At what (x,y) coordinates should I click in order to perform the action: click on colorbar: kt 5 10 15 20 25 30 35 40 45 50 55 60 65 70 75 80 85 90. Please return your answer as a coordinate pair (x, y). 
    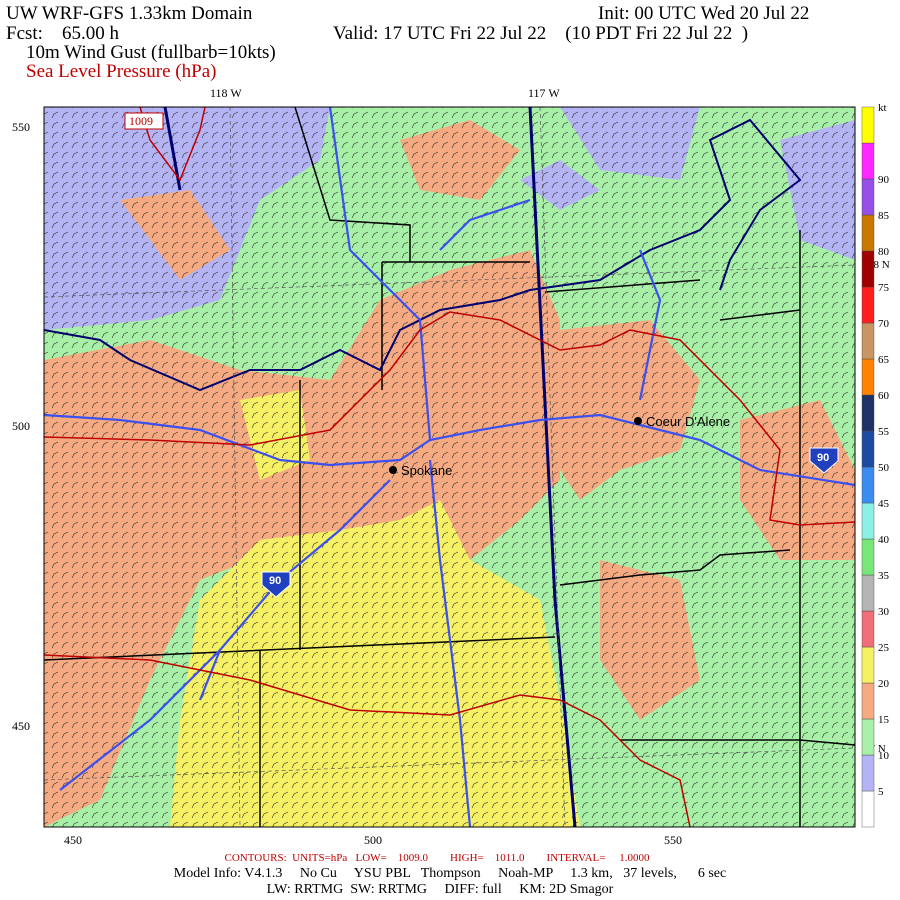
    Looking at the image, I should click on (875, 465).